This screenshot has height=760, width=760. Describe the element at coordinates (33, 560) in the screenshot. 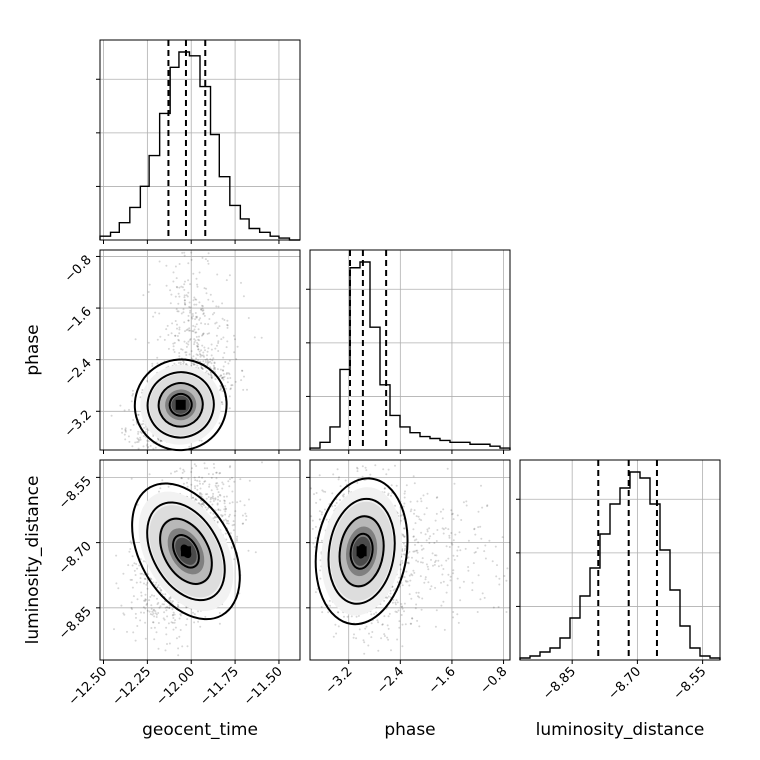

I see `y-axis-label-luminosity-distance: luminosity_distance` at that location.